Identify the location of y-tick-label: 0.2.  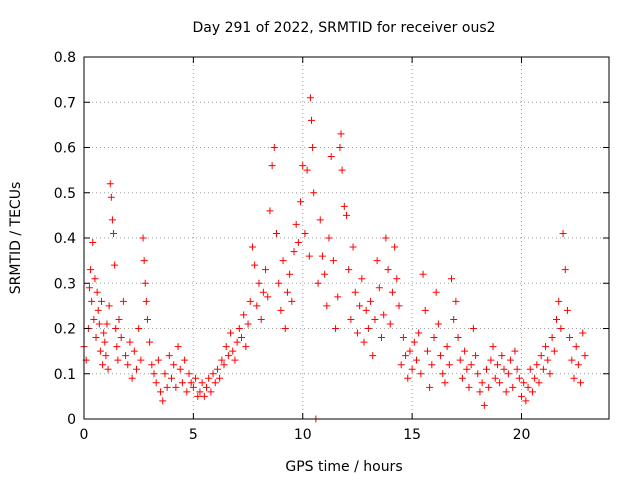
(65, 330).